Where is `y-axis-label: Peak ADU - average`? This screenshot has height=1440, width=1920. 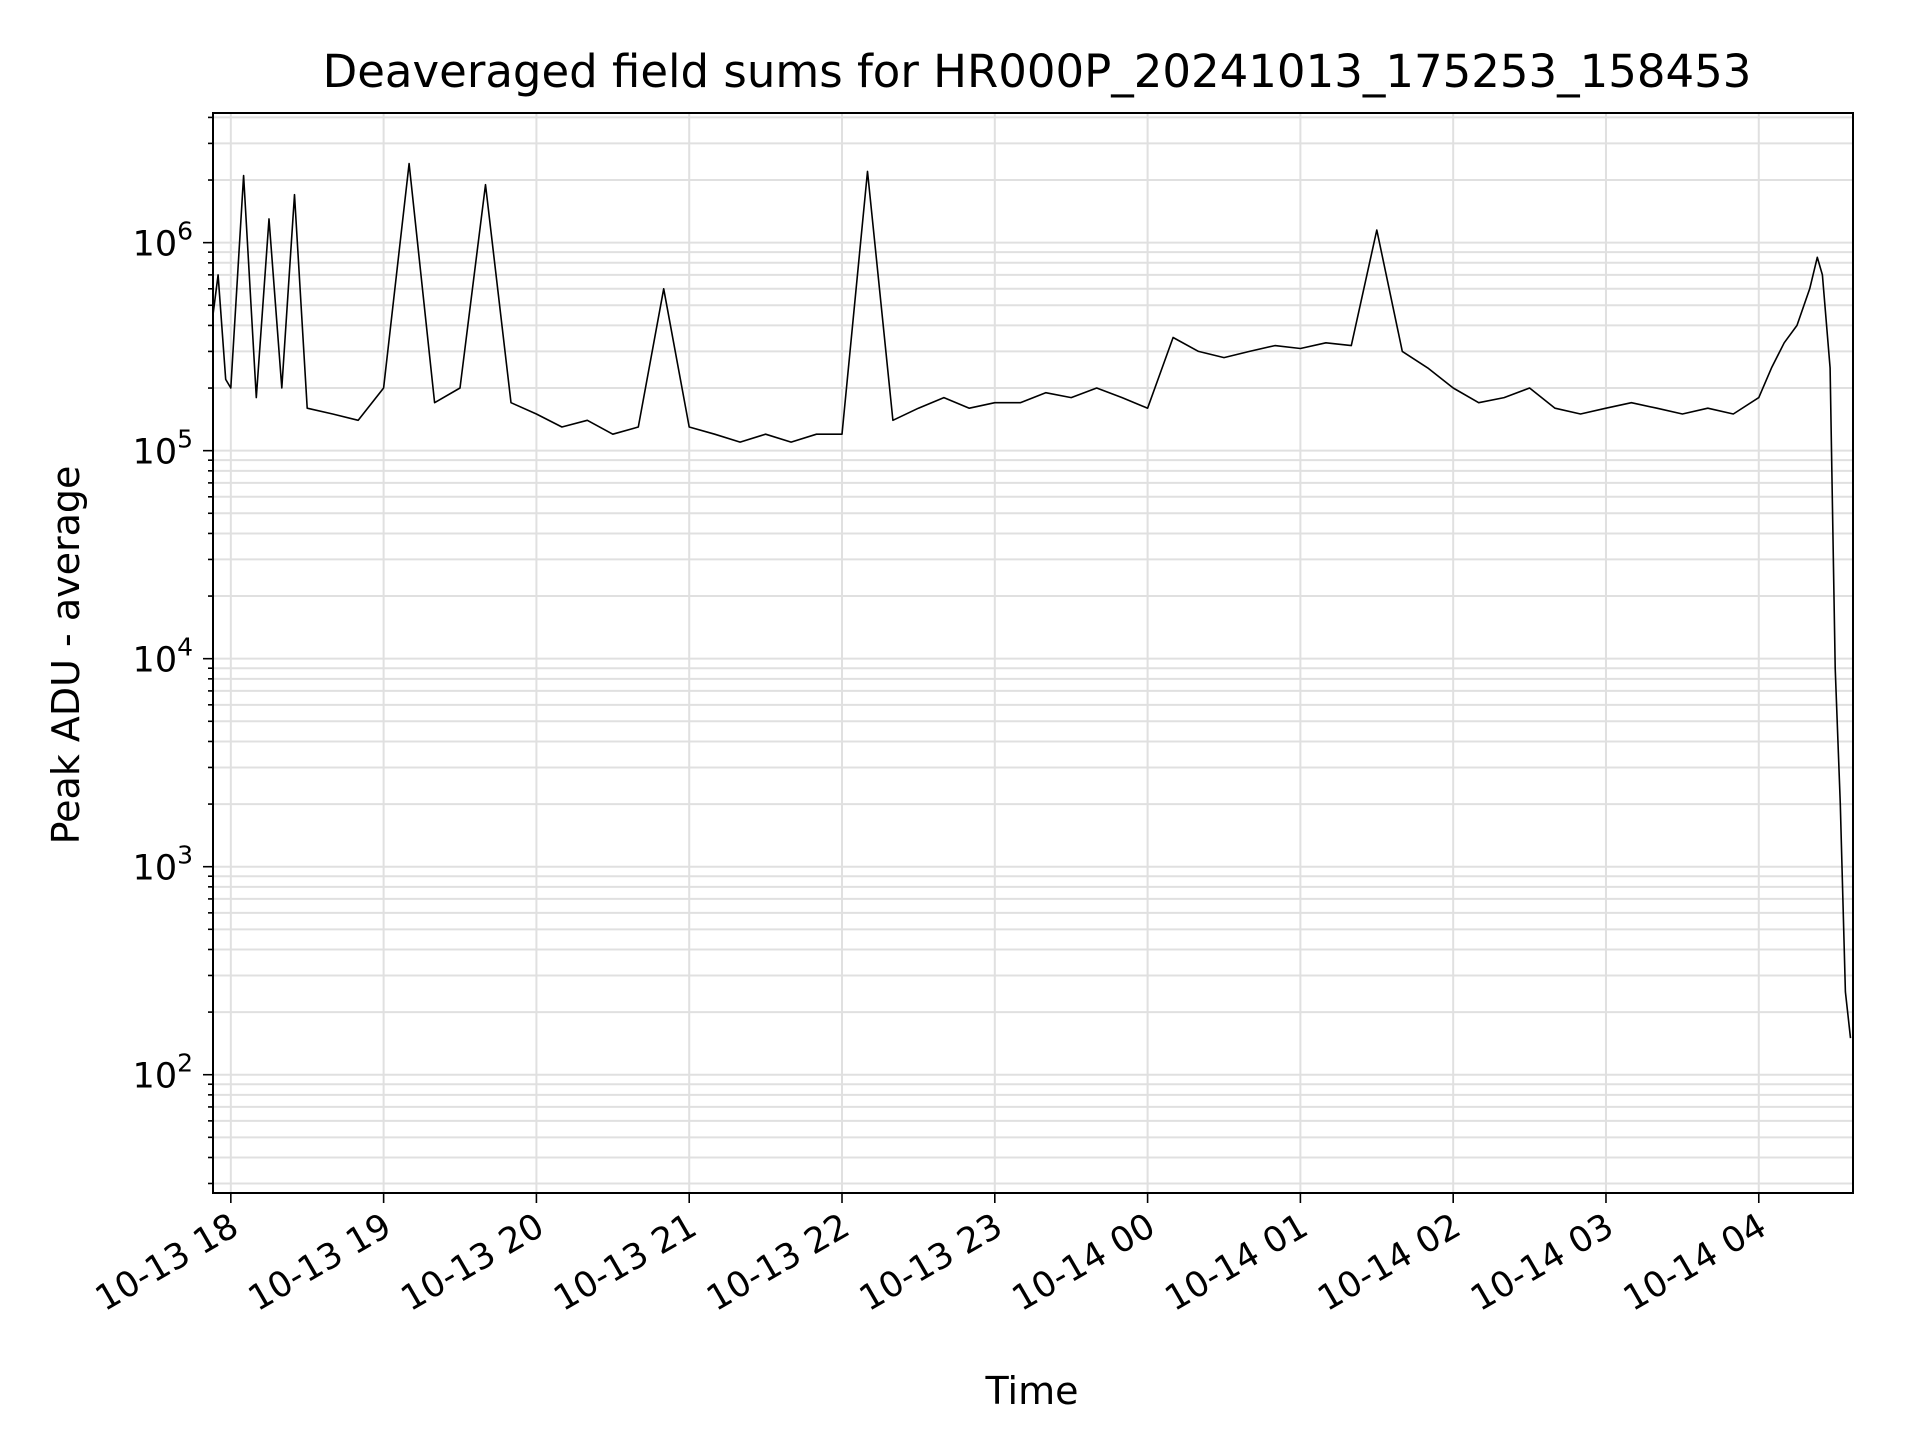
y-axis-label: Peak ADU - average is located at coordinates (66, 655).